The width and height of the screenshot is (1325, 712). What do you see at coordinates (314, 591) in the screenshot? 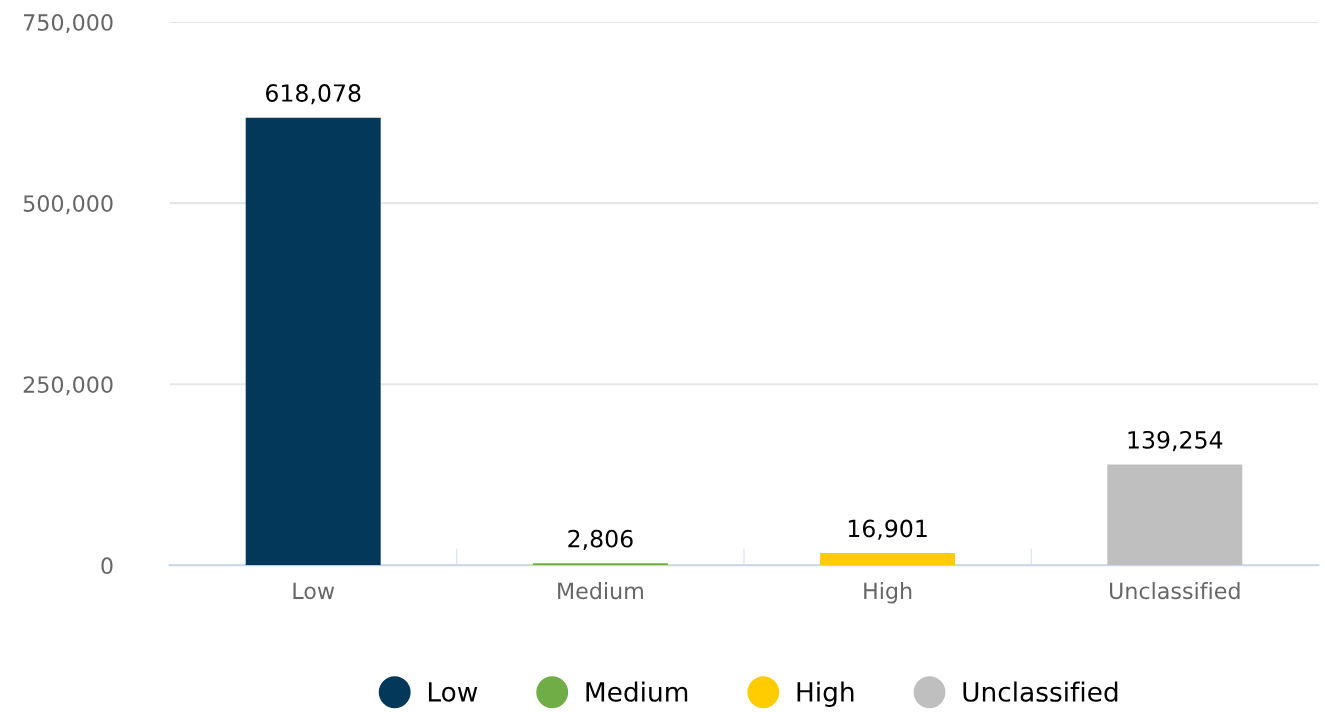
I see `x-tick-label: Low` at bounding box center [314, 591].